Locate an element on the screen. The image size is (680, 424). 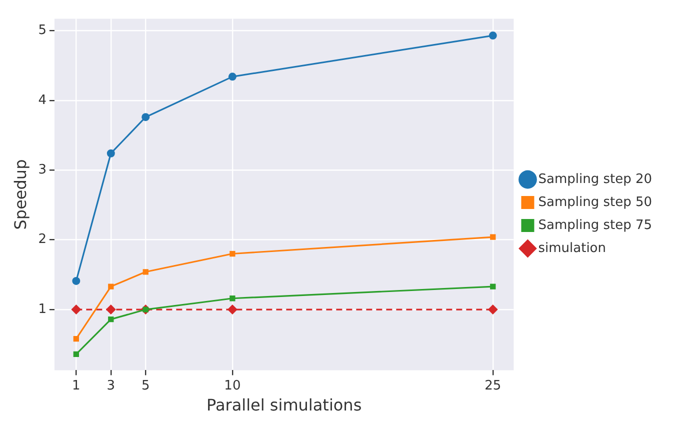
y-tick-label: 2 is located at coordinates (42, 240).